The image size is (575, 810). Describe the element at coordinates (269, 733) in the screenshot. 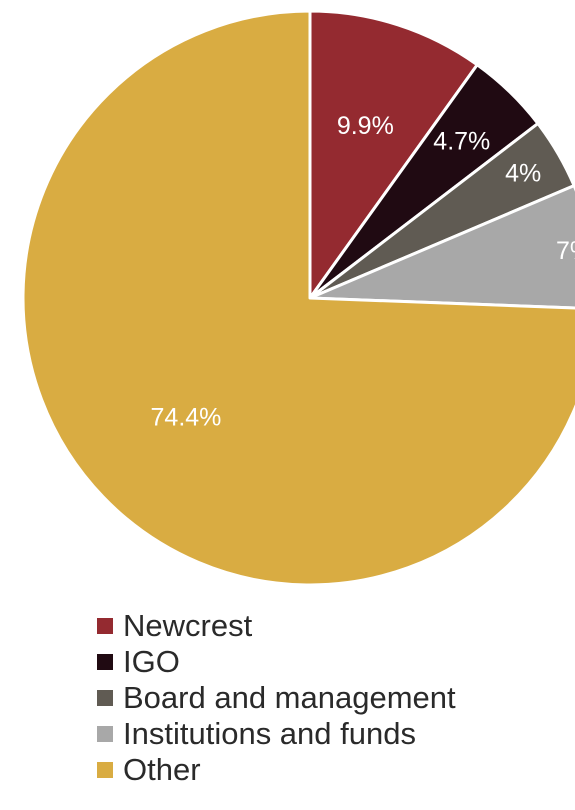

I see `legend-label-institutions-and-funds: Institutions and funds` at that location.